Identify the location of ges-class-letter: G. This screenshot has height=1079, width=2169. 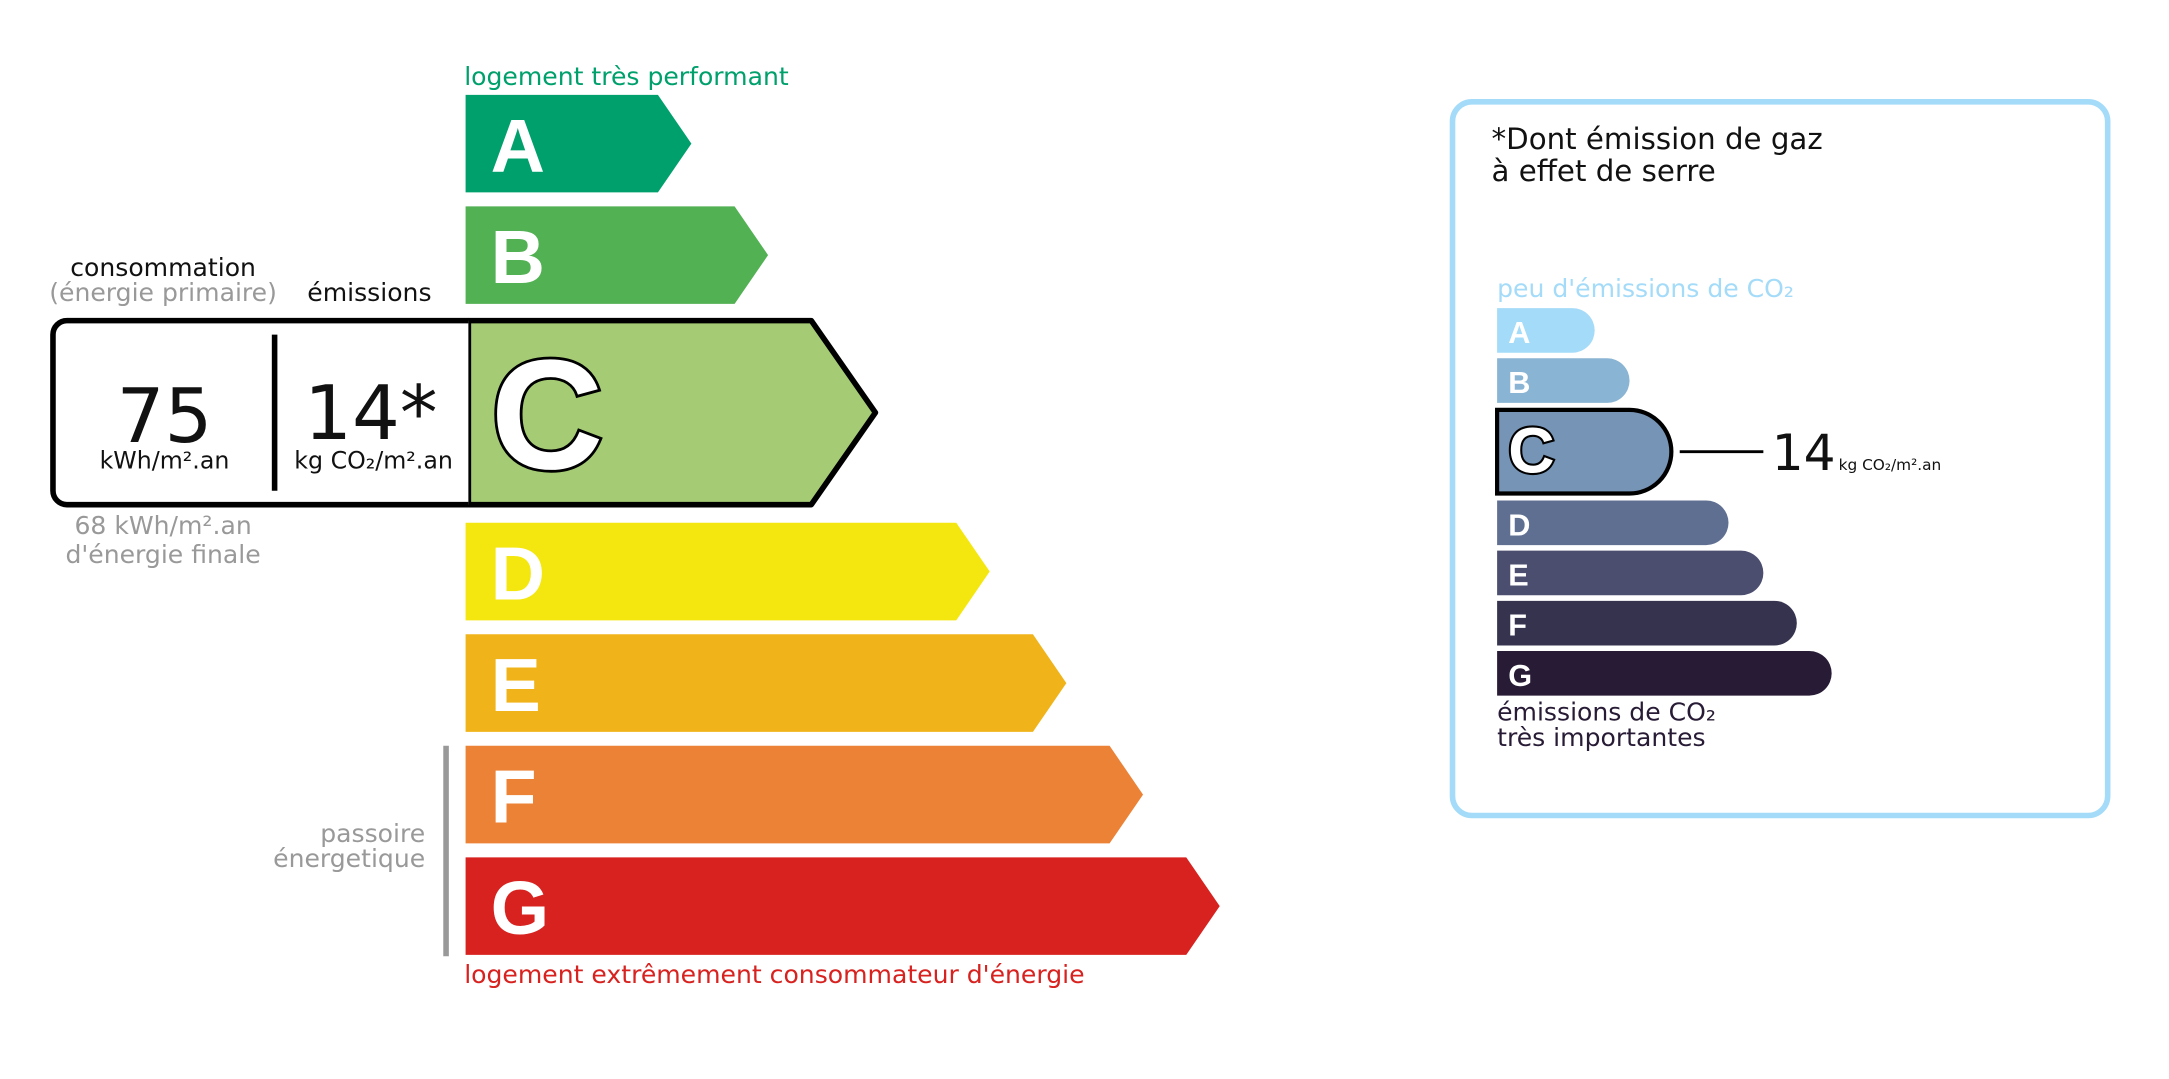
(1520, 676).